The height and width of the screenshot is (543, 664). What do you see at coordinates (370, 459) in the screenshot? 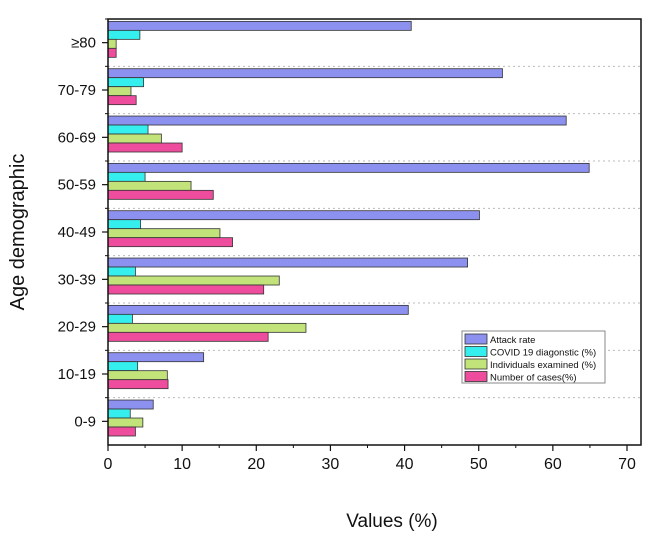
I see `x-axis: 0 10 20 30 40 50 60 70` at bounding box center [370, 459].